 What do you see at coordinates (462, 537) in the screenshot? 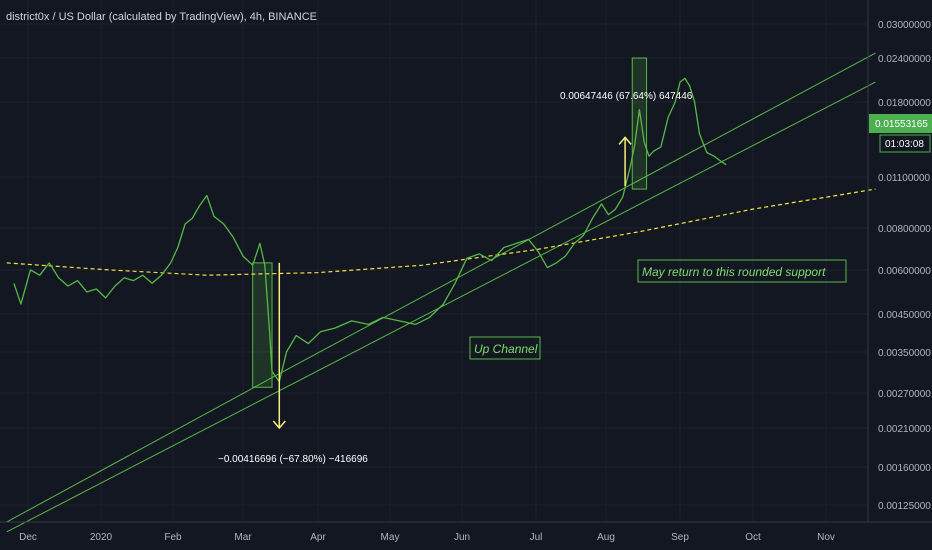
I see `time-tick-label: Jun` at bounding box center [462, 537].